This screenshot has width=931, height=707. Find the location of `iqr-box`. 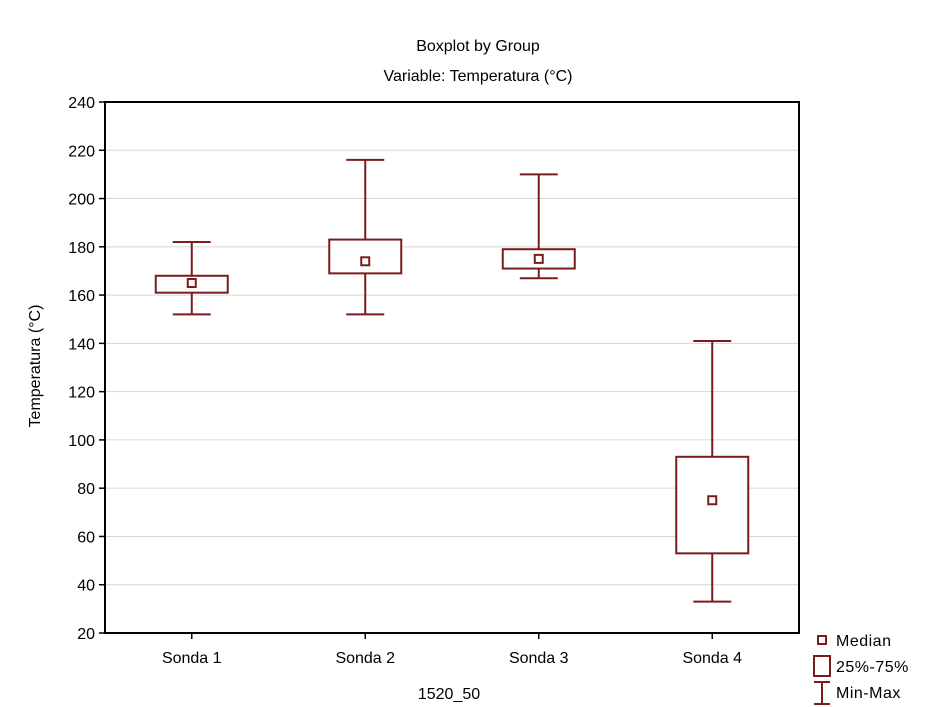

iqr-box is located at coordinates (365, 256).